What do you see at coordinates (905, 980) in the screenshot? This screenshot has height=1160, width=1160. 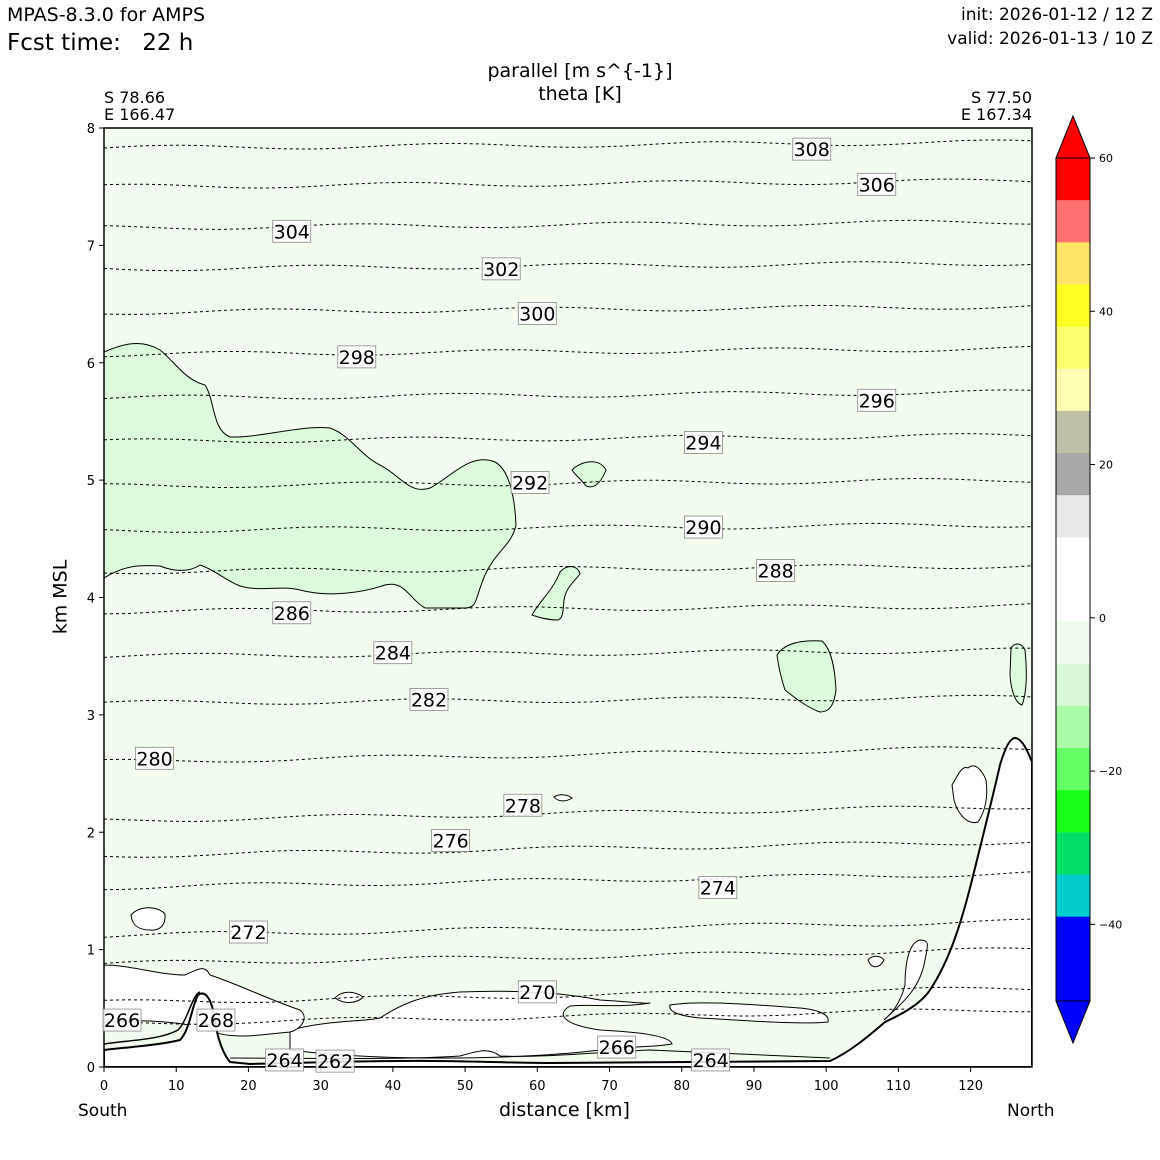 I see `white-patch-i` at bounding box center [905, 980].